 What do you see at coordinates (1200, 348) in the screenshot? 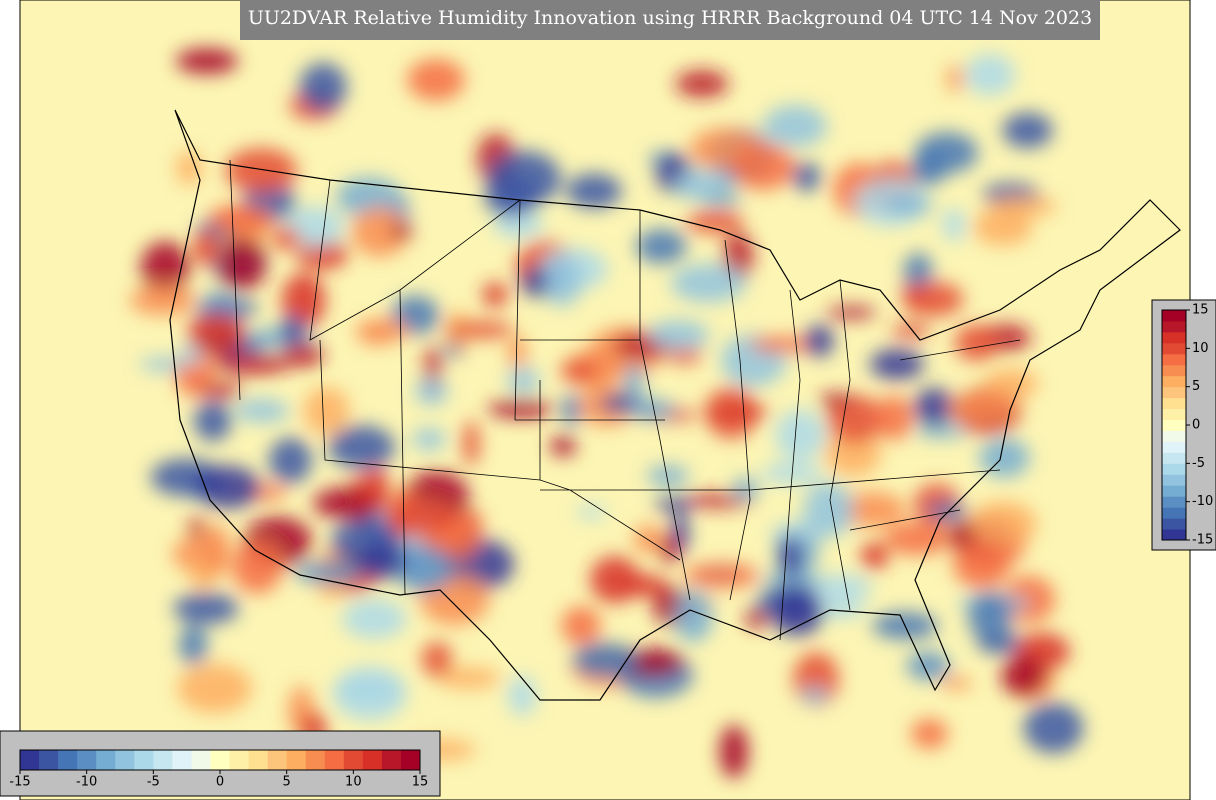
I see `tick-label: 10` at bounding box center [1200, 348].